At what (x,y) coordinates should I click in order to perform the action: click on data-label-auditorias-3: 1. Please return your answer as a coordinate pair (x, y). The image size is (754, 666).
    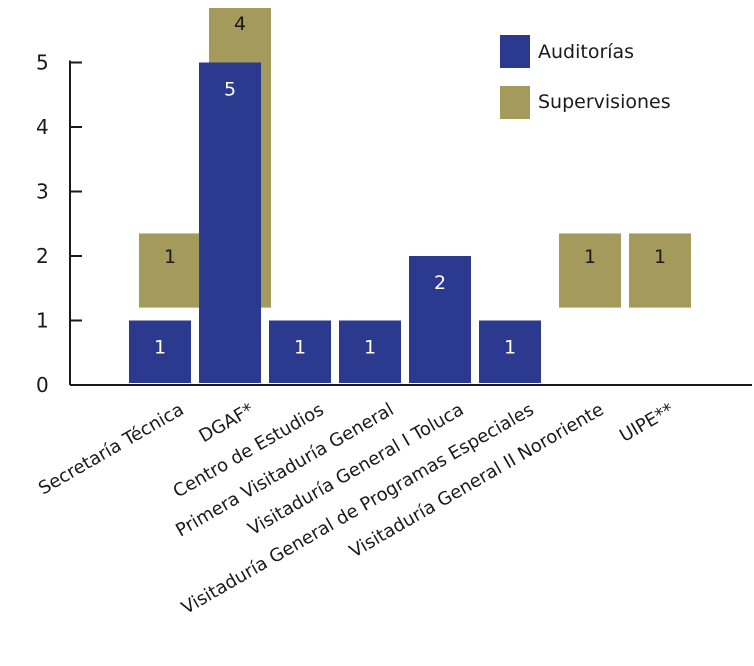
    Looking at the image, I should click on (370, 348).